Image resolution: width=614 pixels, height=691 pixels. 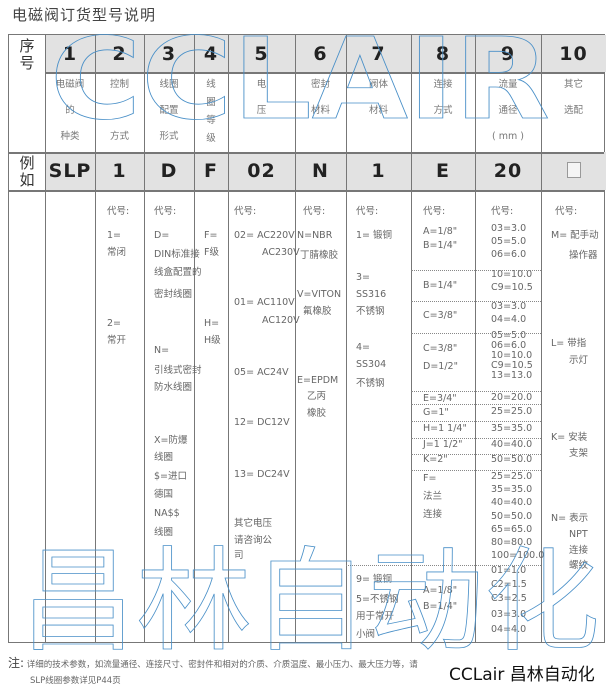 What do you see at coordinates (573, 110) in the screenshot?
I see `column-description: 选配` at bounding box center [573, 110].